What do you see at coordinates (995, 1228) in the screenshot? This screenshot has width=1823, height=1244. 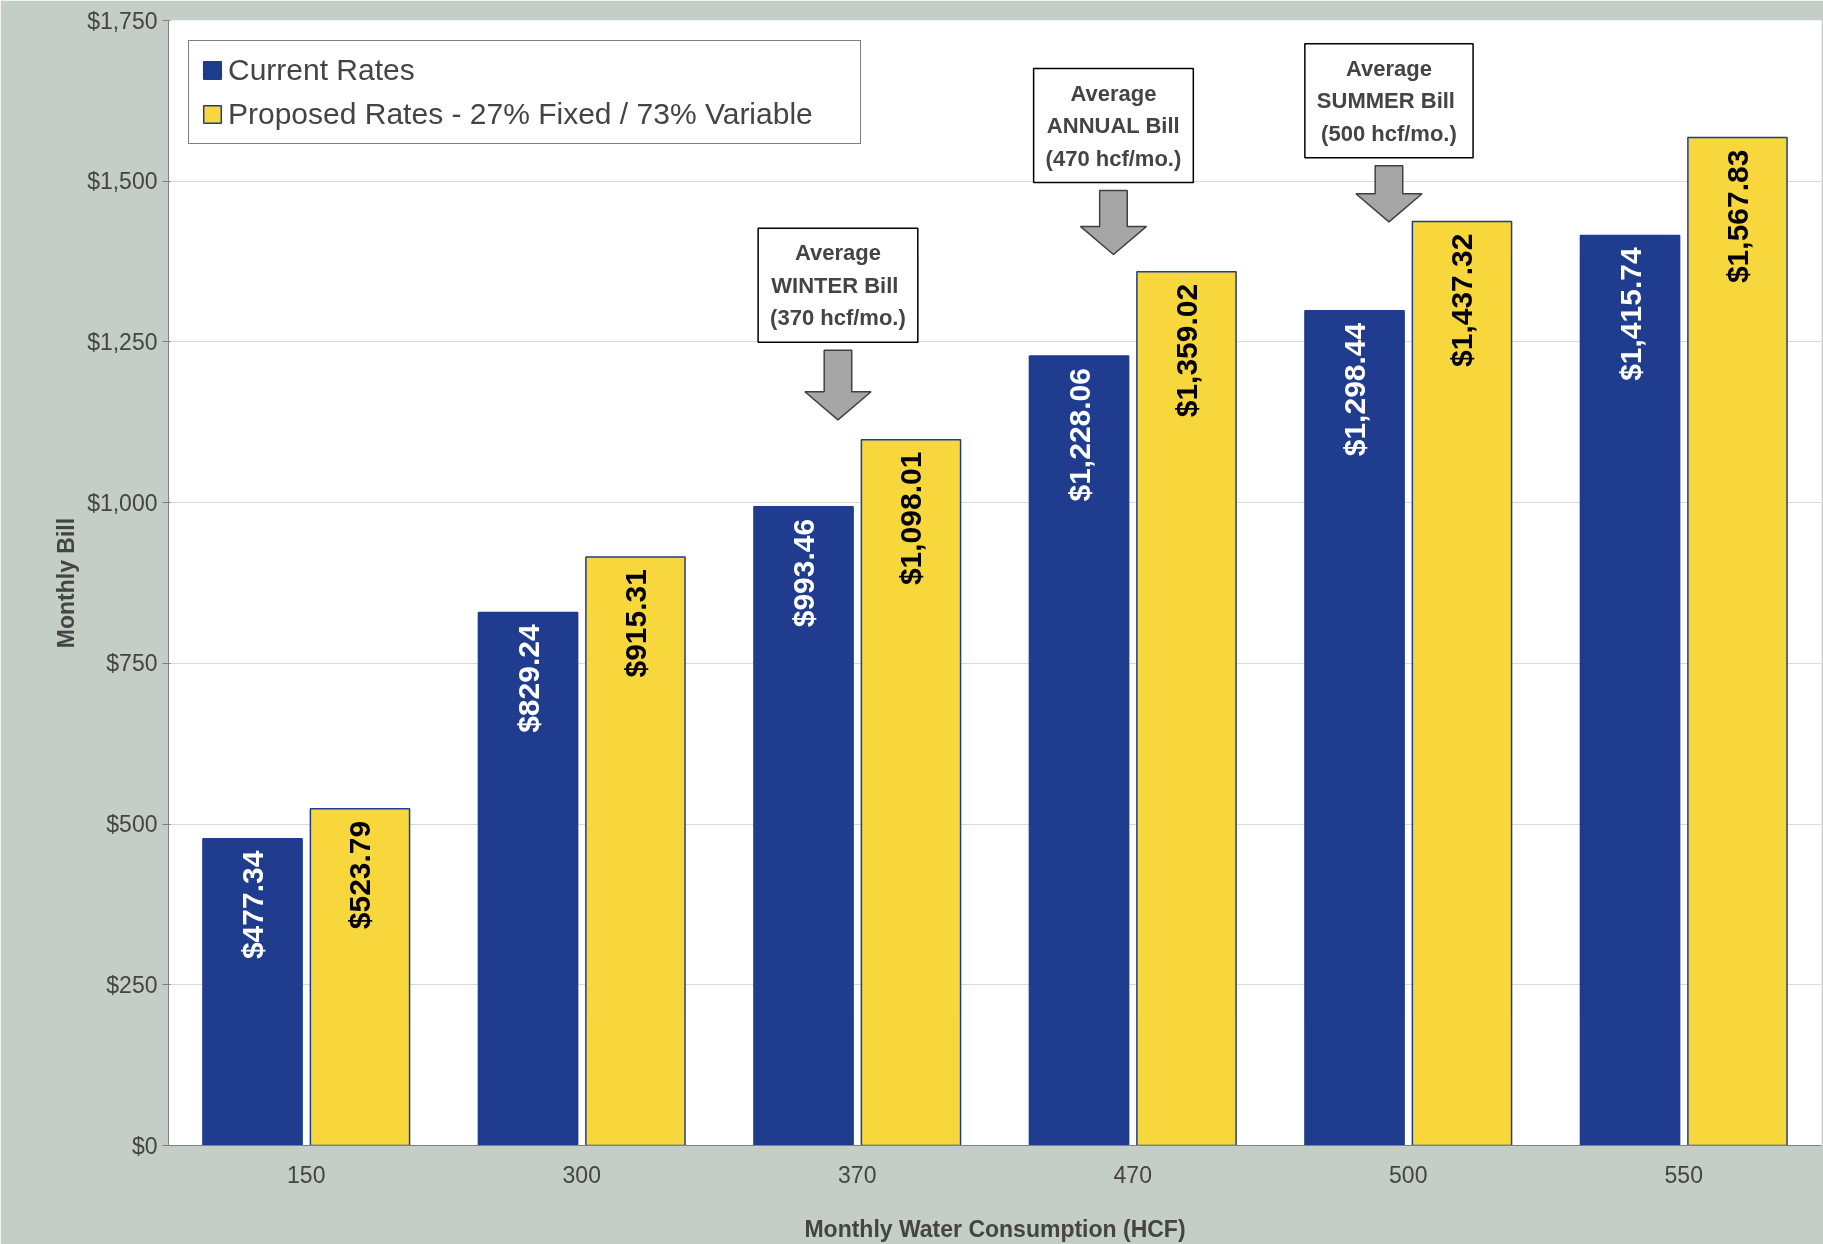 I see `x-axis-title: Monthly Water Consumption (HCF)` at bounding box center [995, 1228].